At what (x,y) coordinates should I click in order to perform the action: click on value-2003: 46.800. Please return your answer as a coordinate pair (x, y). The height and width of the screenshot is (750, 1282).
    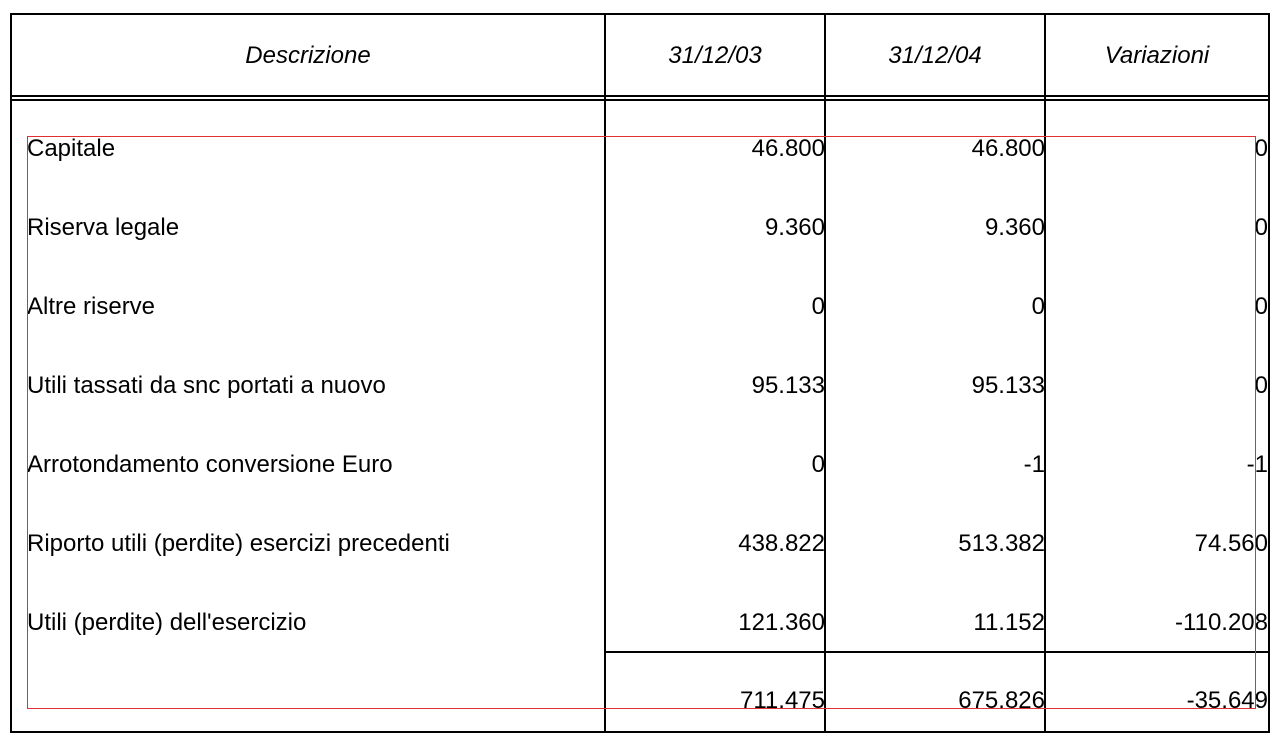
    Looking at the image, I should click on (788, 148).